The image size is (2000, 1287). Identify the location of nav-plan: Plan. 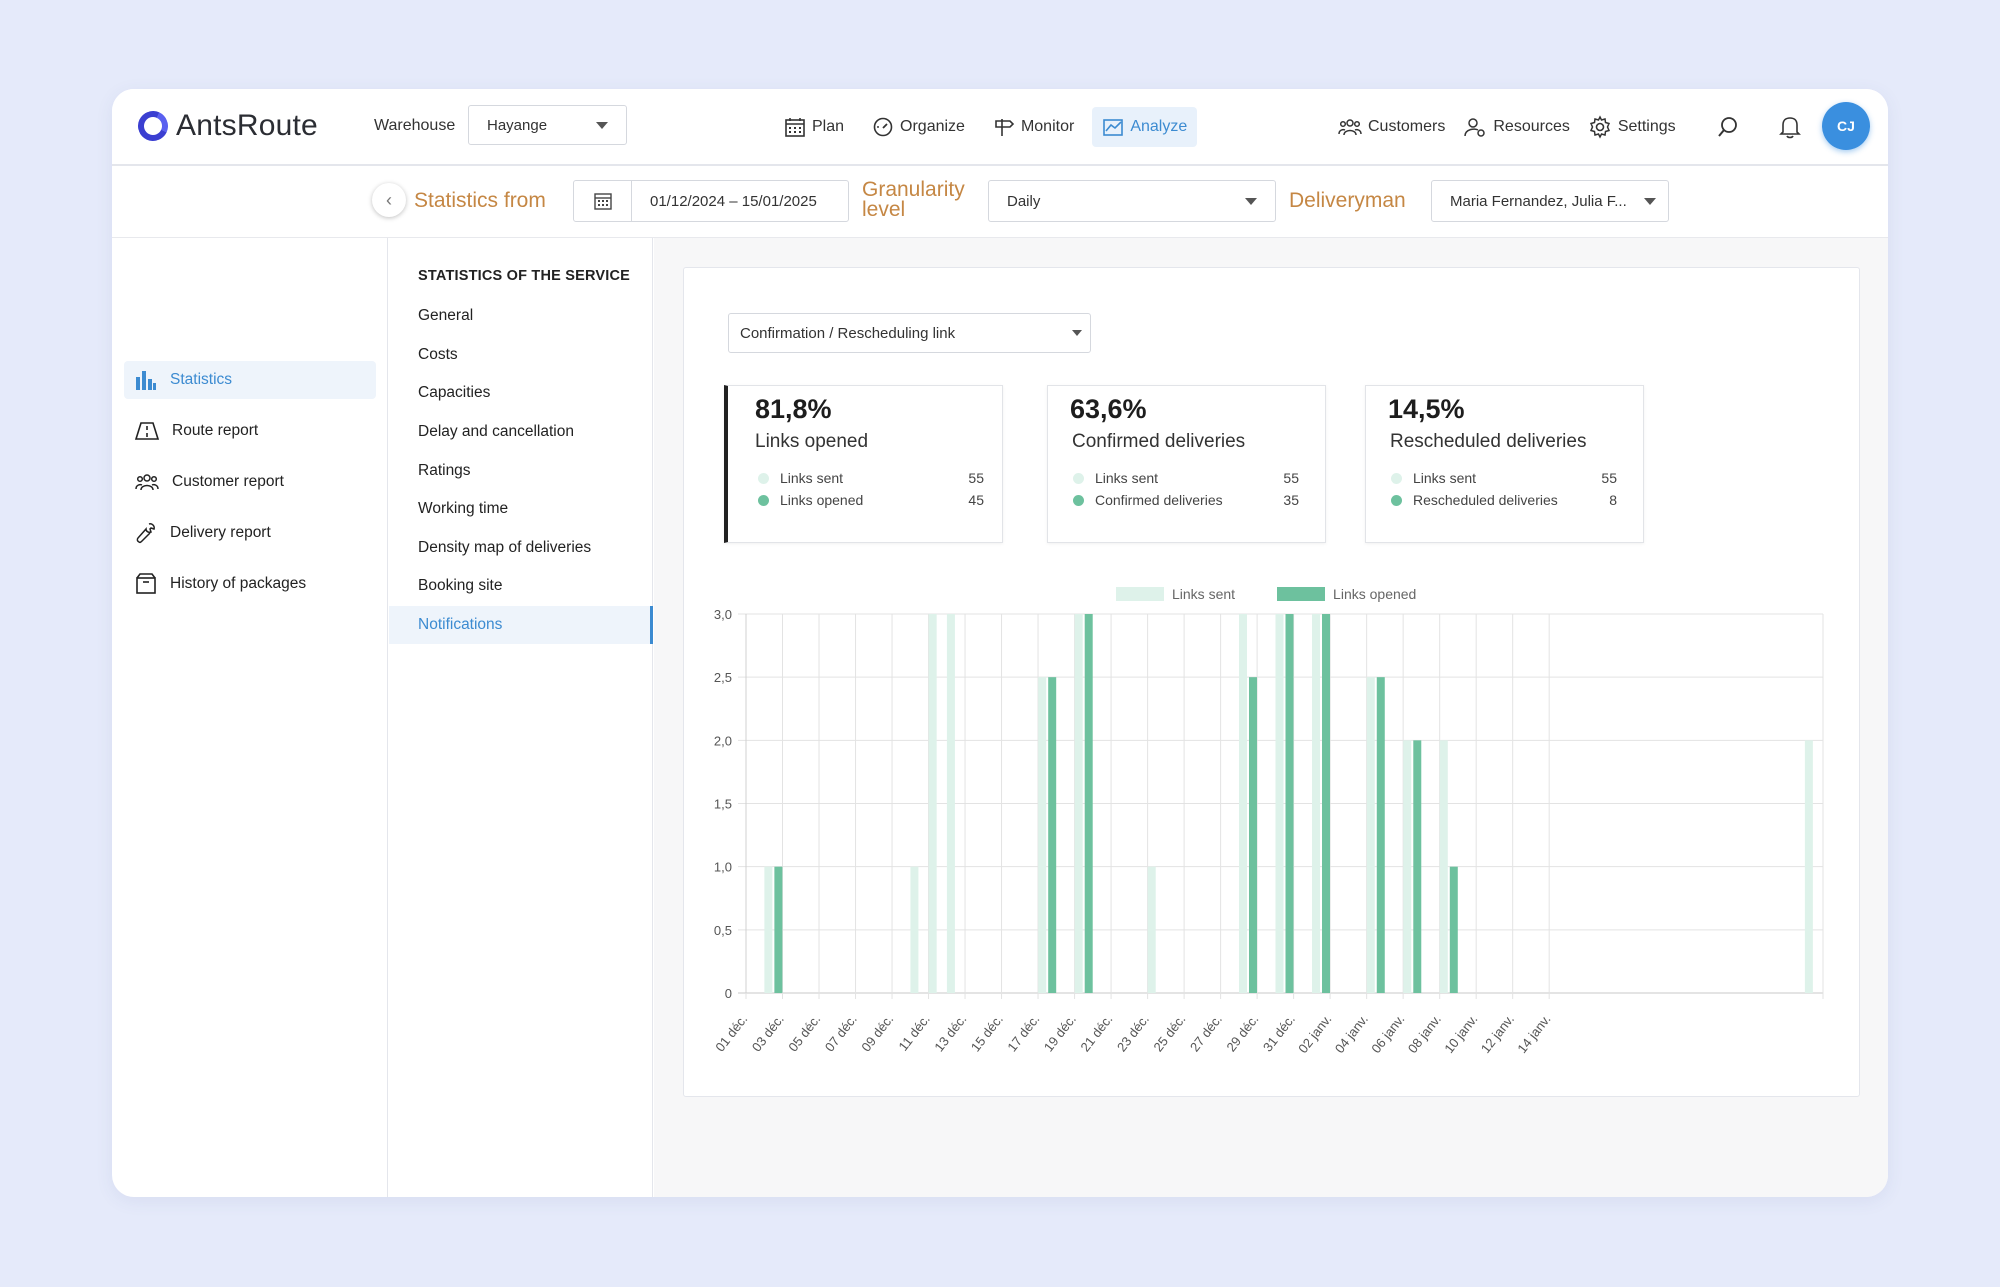
(814, 127).